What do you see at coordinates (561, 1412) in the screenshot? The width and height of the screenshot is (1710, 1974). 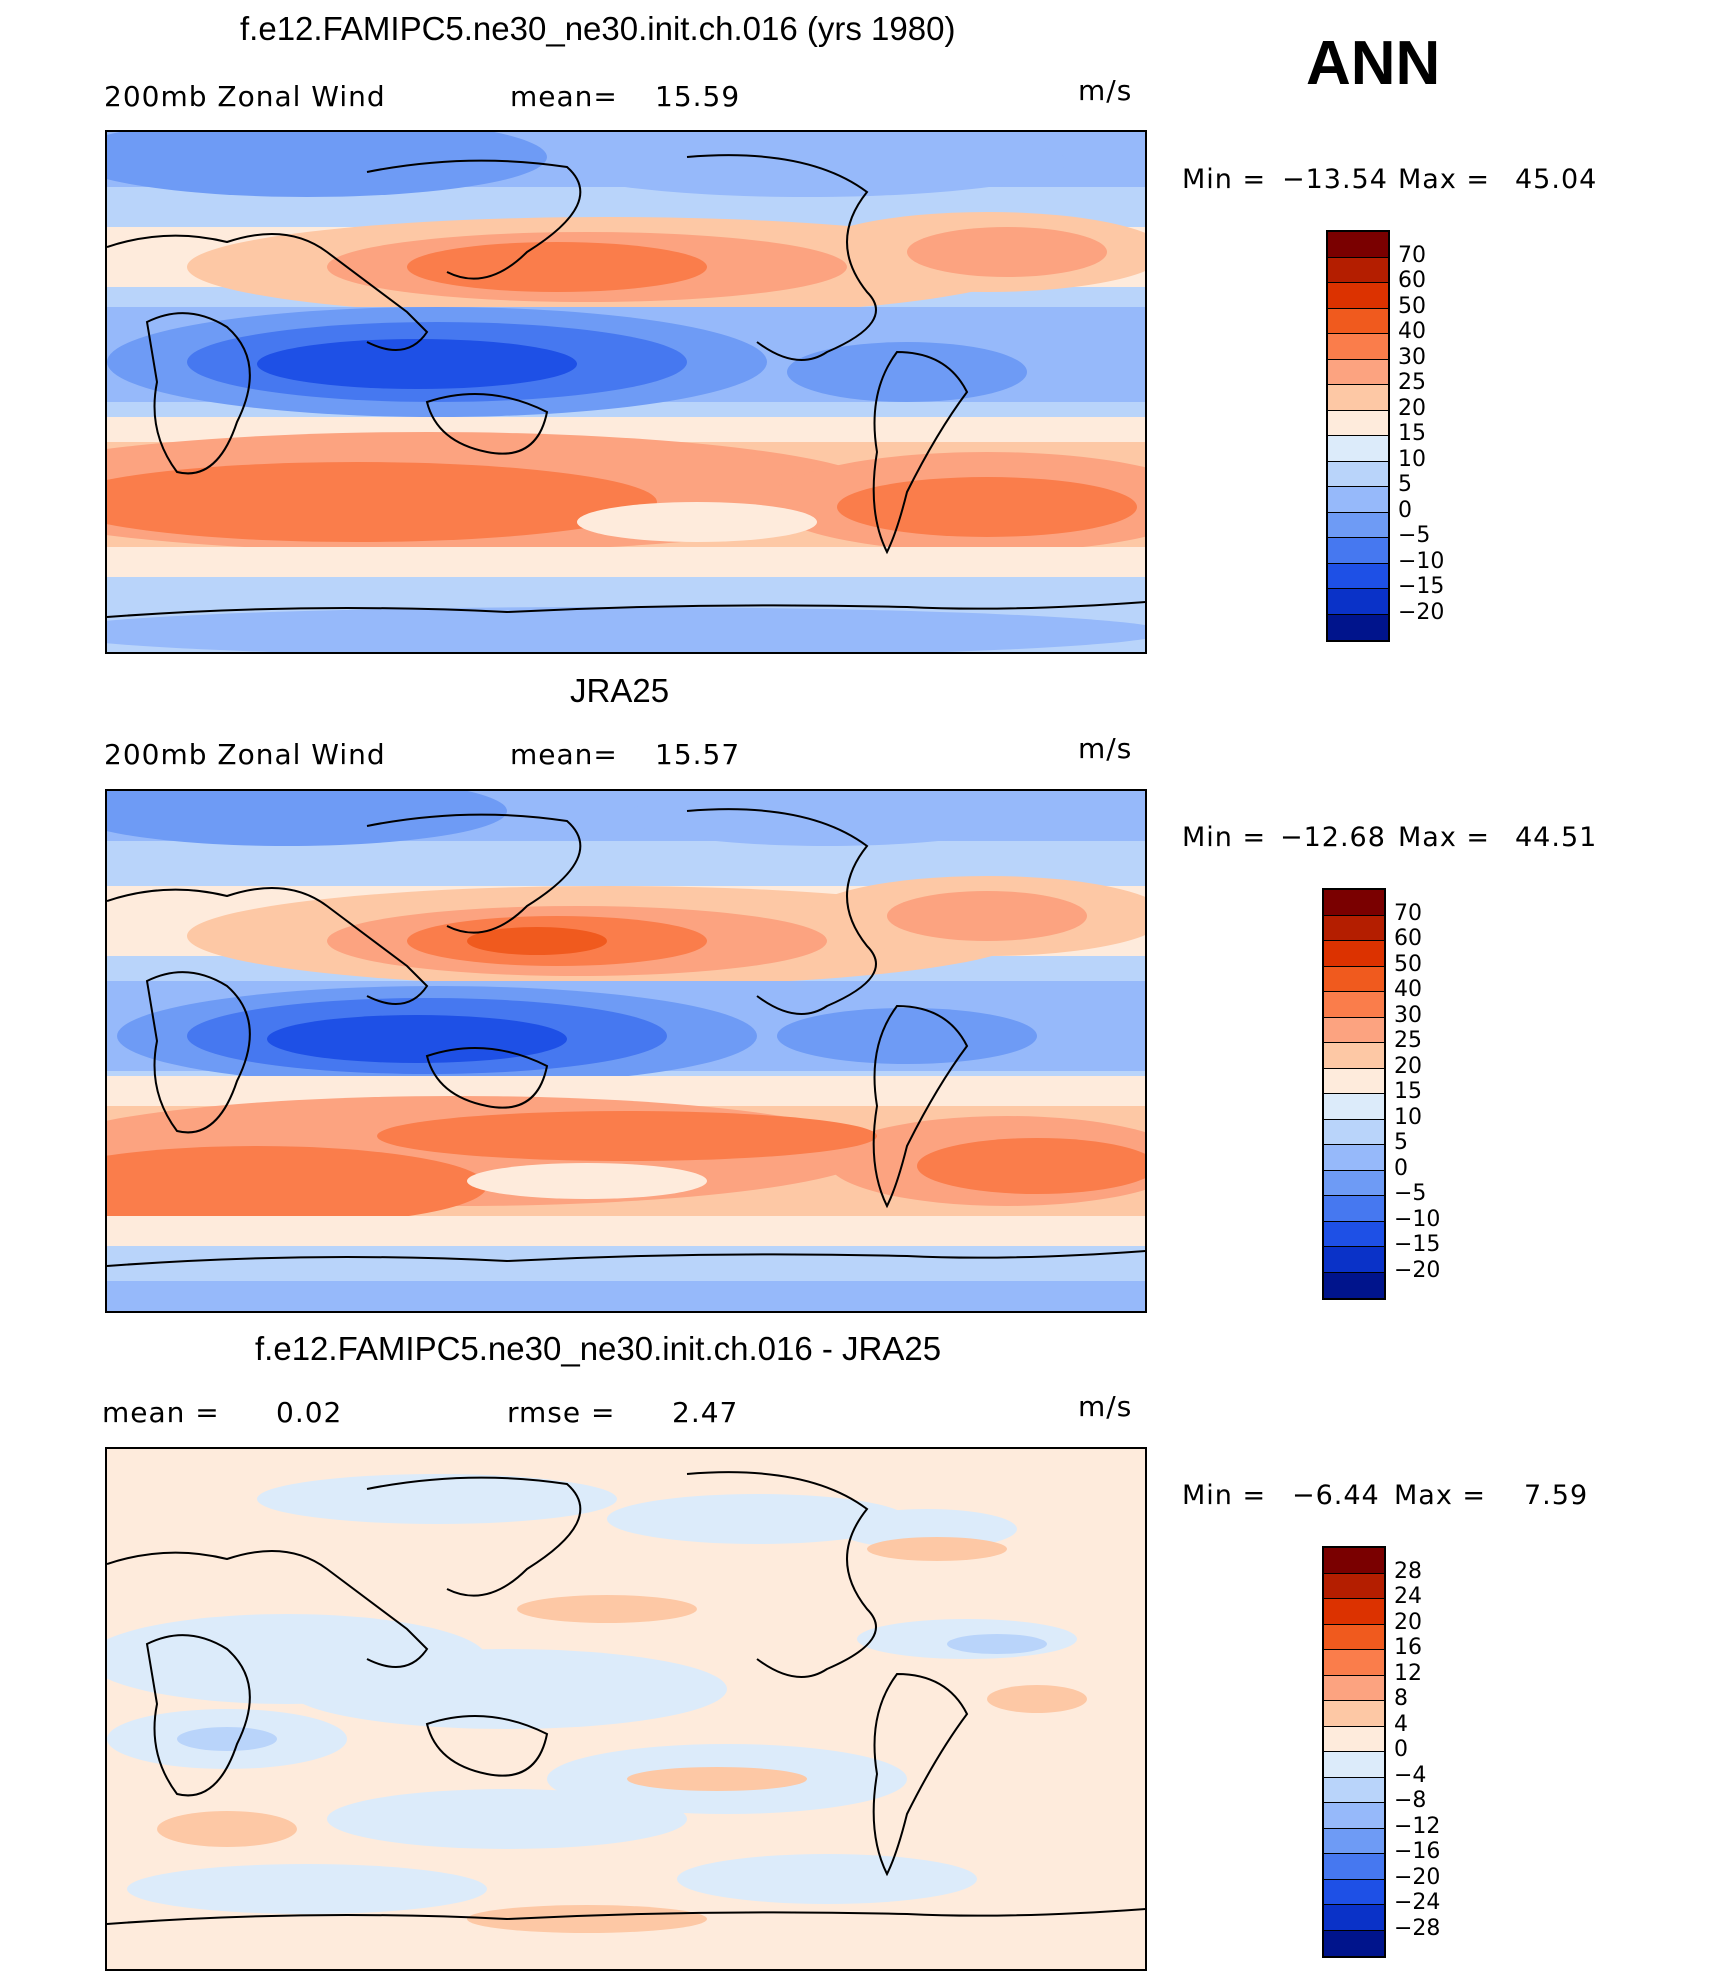 I see `panel3-rmse-label: rmse =` at bounding box center [561, 1412].